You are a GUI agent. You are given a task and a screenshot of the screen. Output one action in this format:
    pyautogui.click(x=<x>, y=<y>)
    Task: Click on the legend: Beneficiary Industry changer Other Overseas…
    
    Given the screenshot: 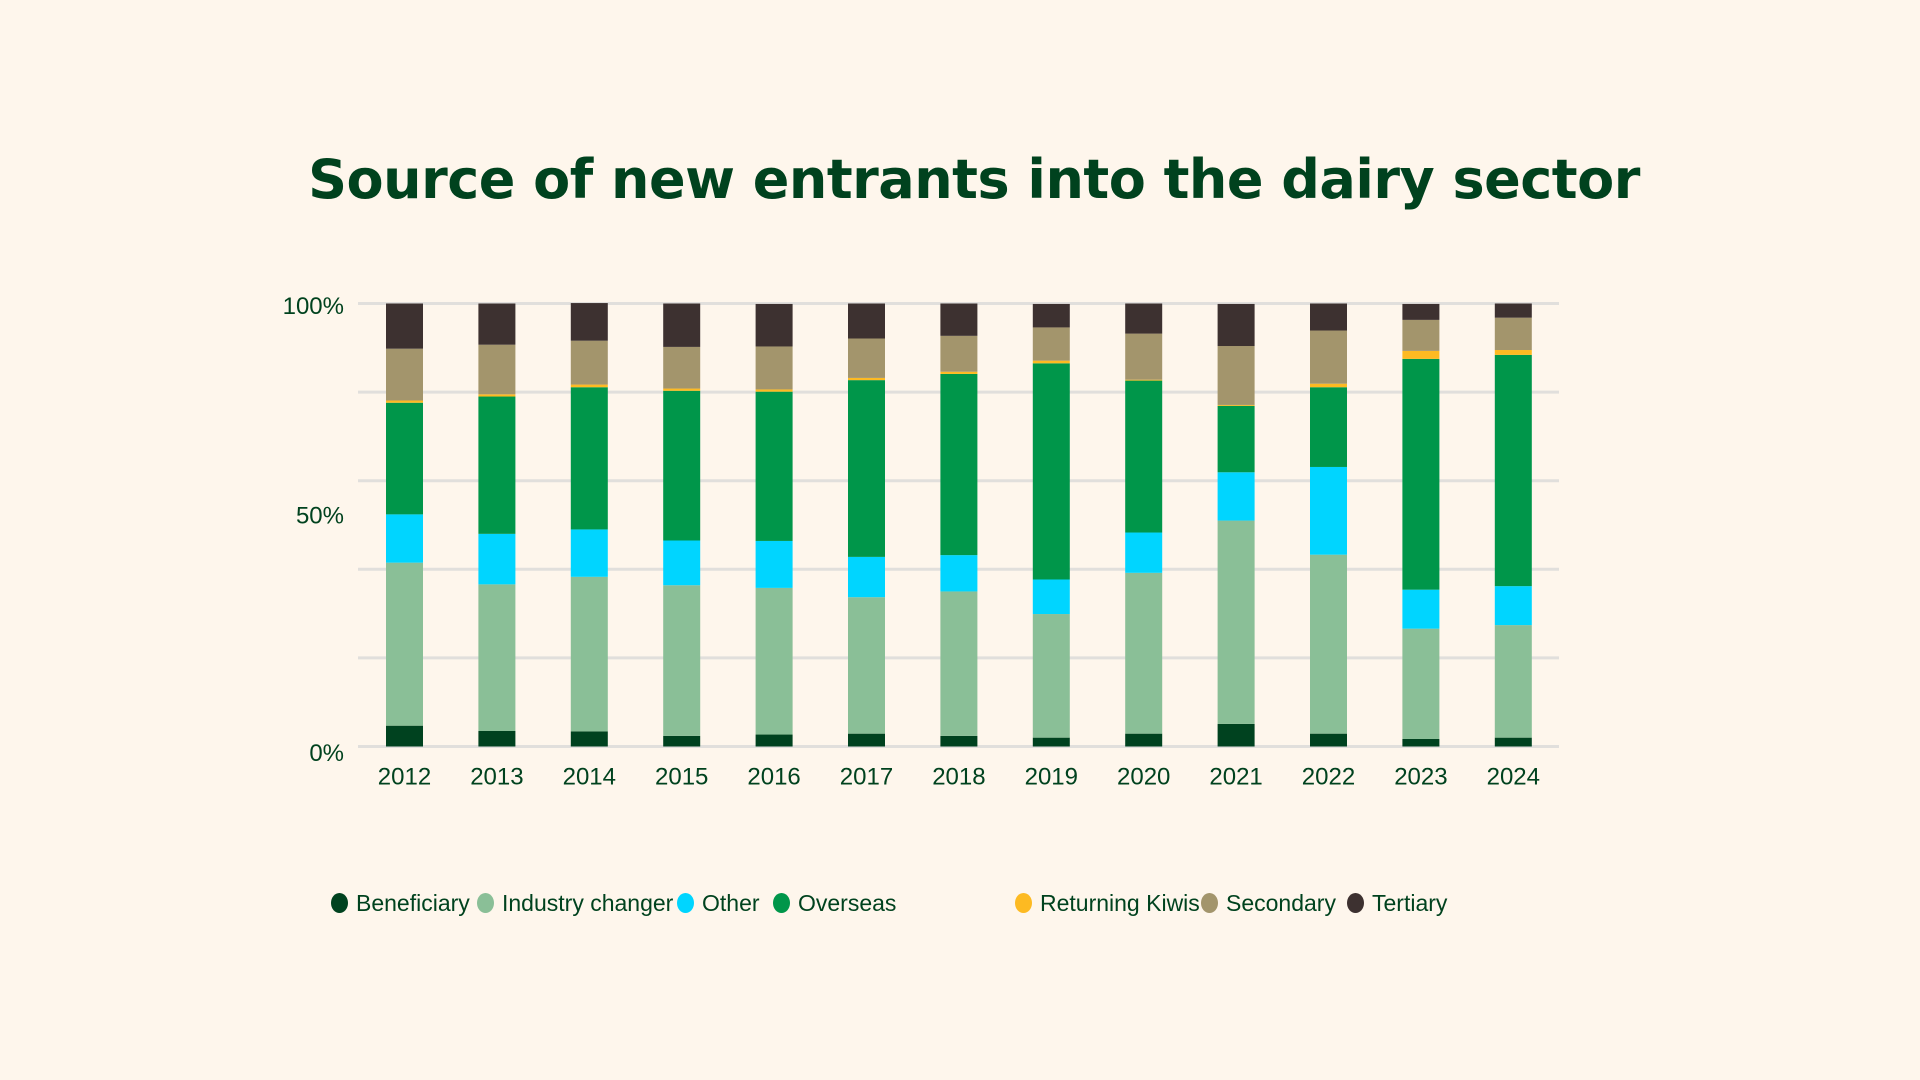 What is the action you would take?
    pyautogui.click(x=960, y=903)
    